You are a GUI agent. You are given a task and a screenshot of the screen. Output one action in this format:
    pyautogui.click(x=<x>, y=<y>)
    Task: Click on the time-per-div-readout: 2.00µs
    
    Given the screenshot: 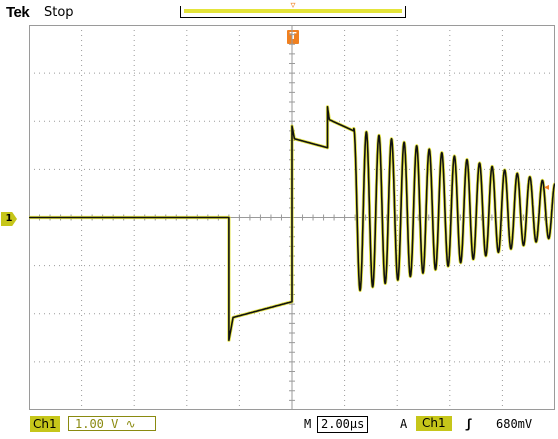 What is the action you would take?
    pyautogui.click(x=343, y=424)
    